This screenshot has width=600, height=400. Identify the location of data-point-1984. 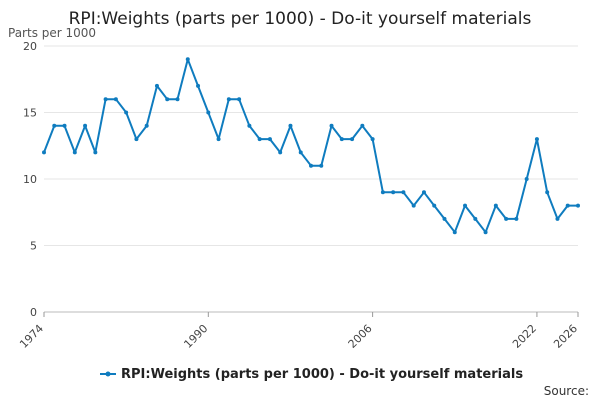
(146, 125).